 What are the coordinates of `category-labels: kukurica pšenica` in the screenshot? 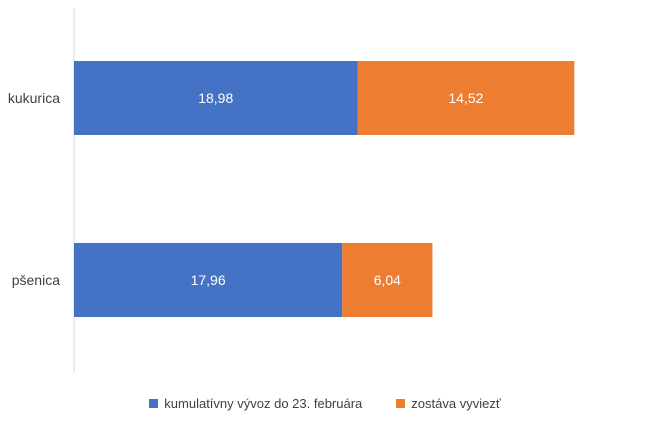 It's located at (34, 189).